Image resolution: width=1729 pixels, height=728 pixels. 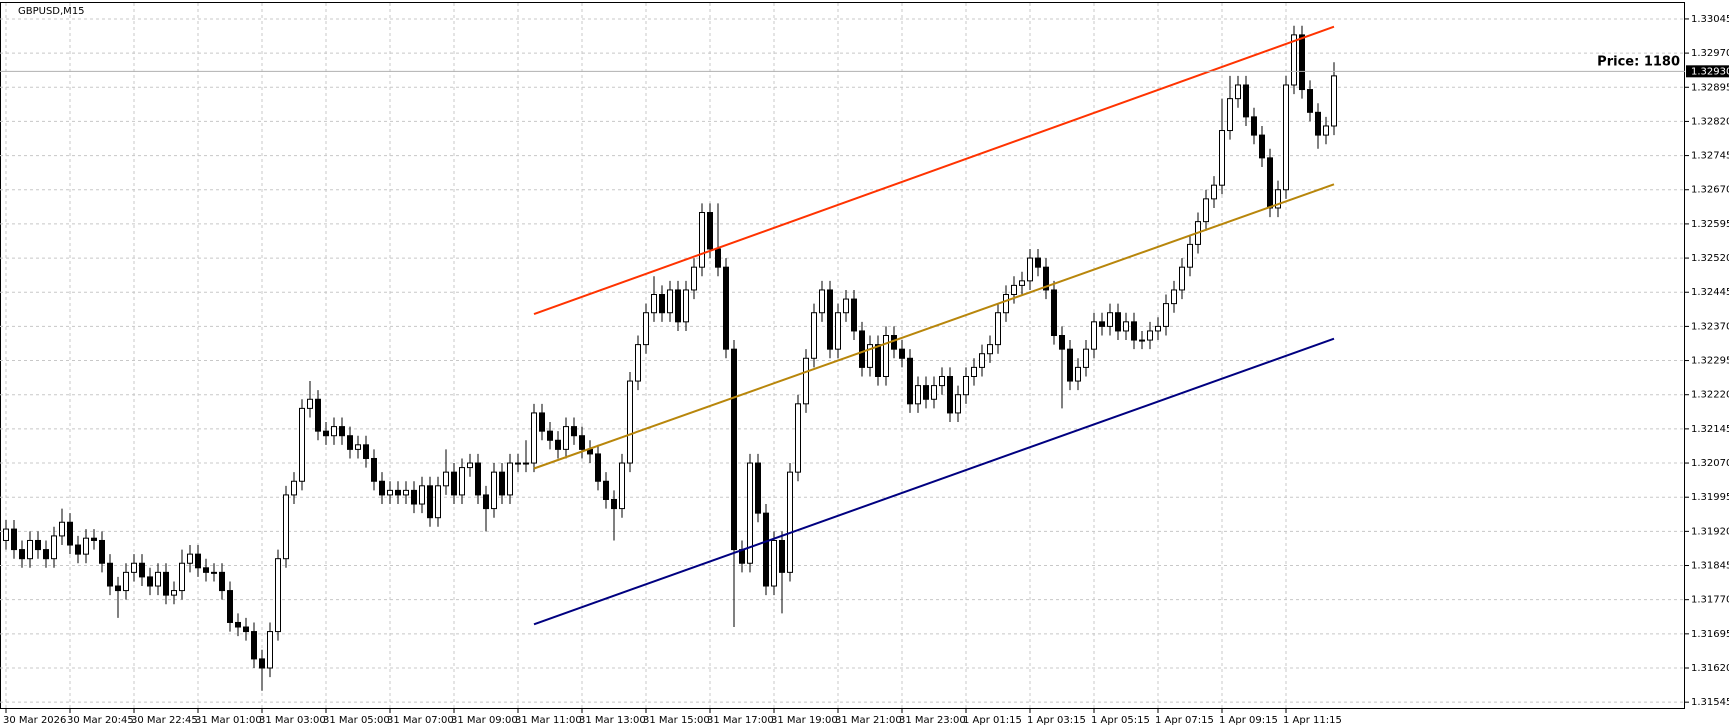 I want to click on x-tick-label: 31 Mar 19:00, so click(x=804, y=720).